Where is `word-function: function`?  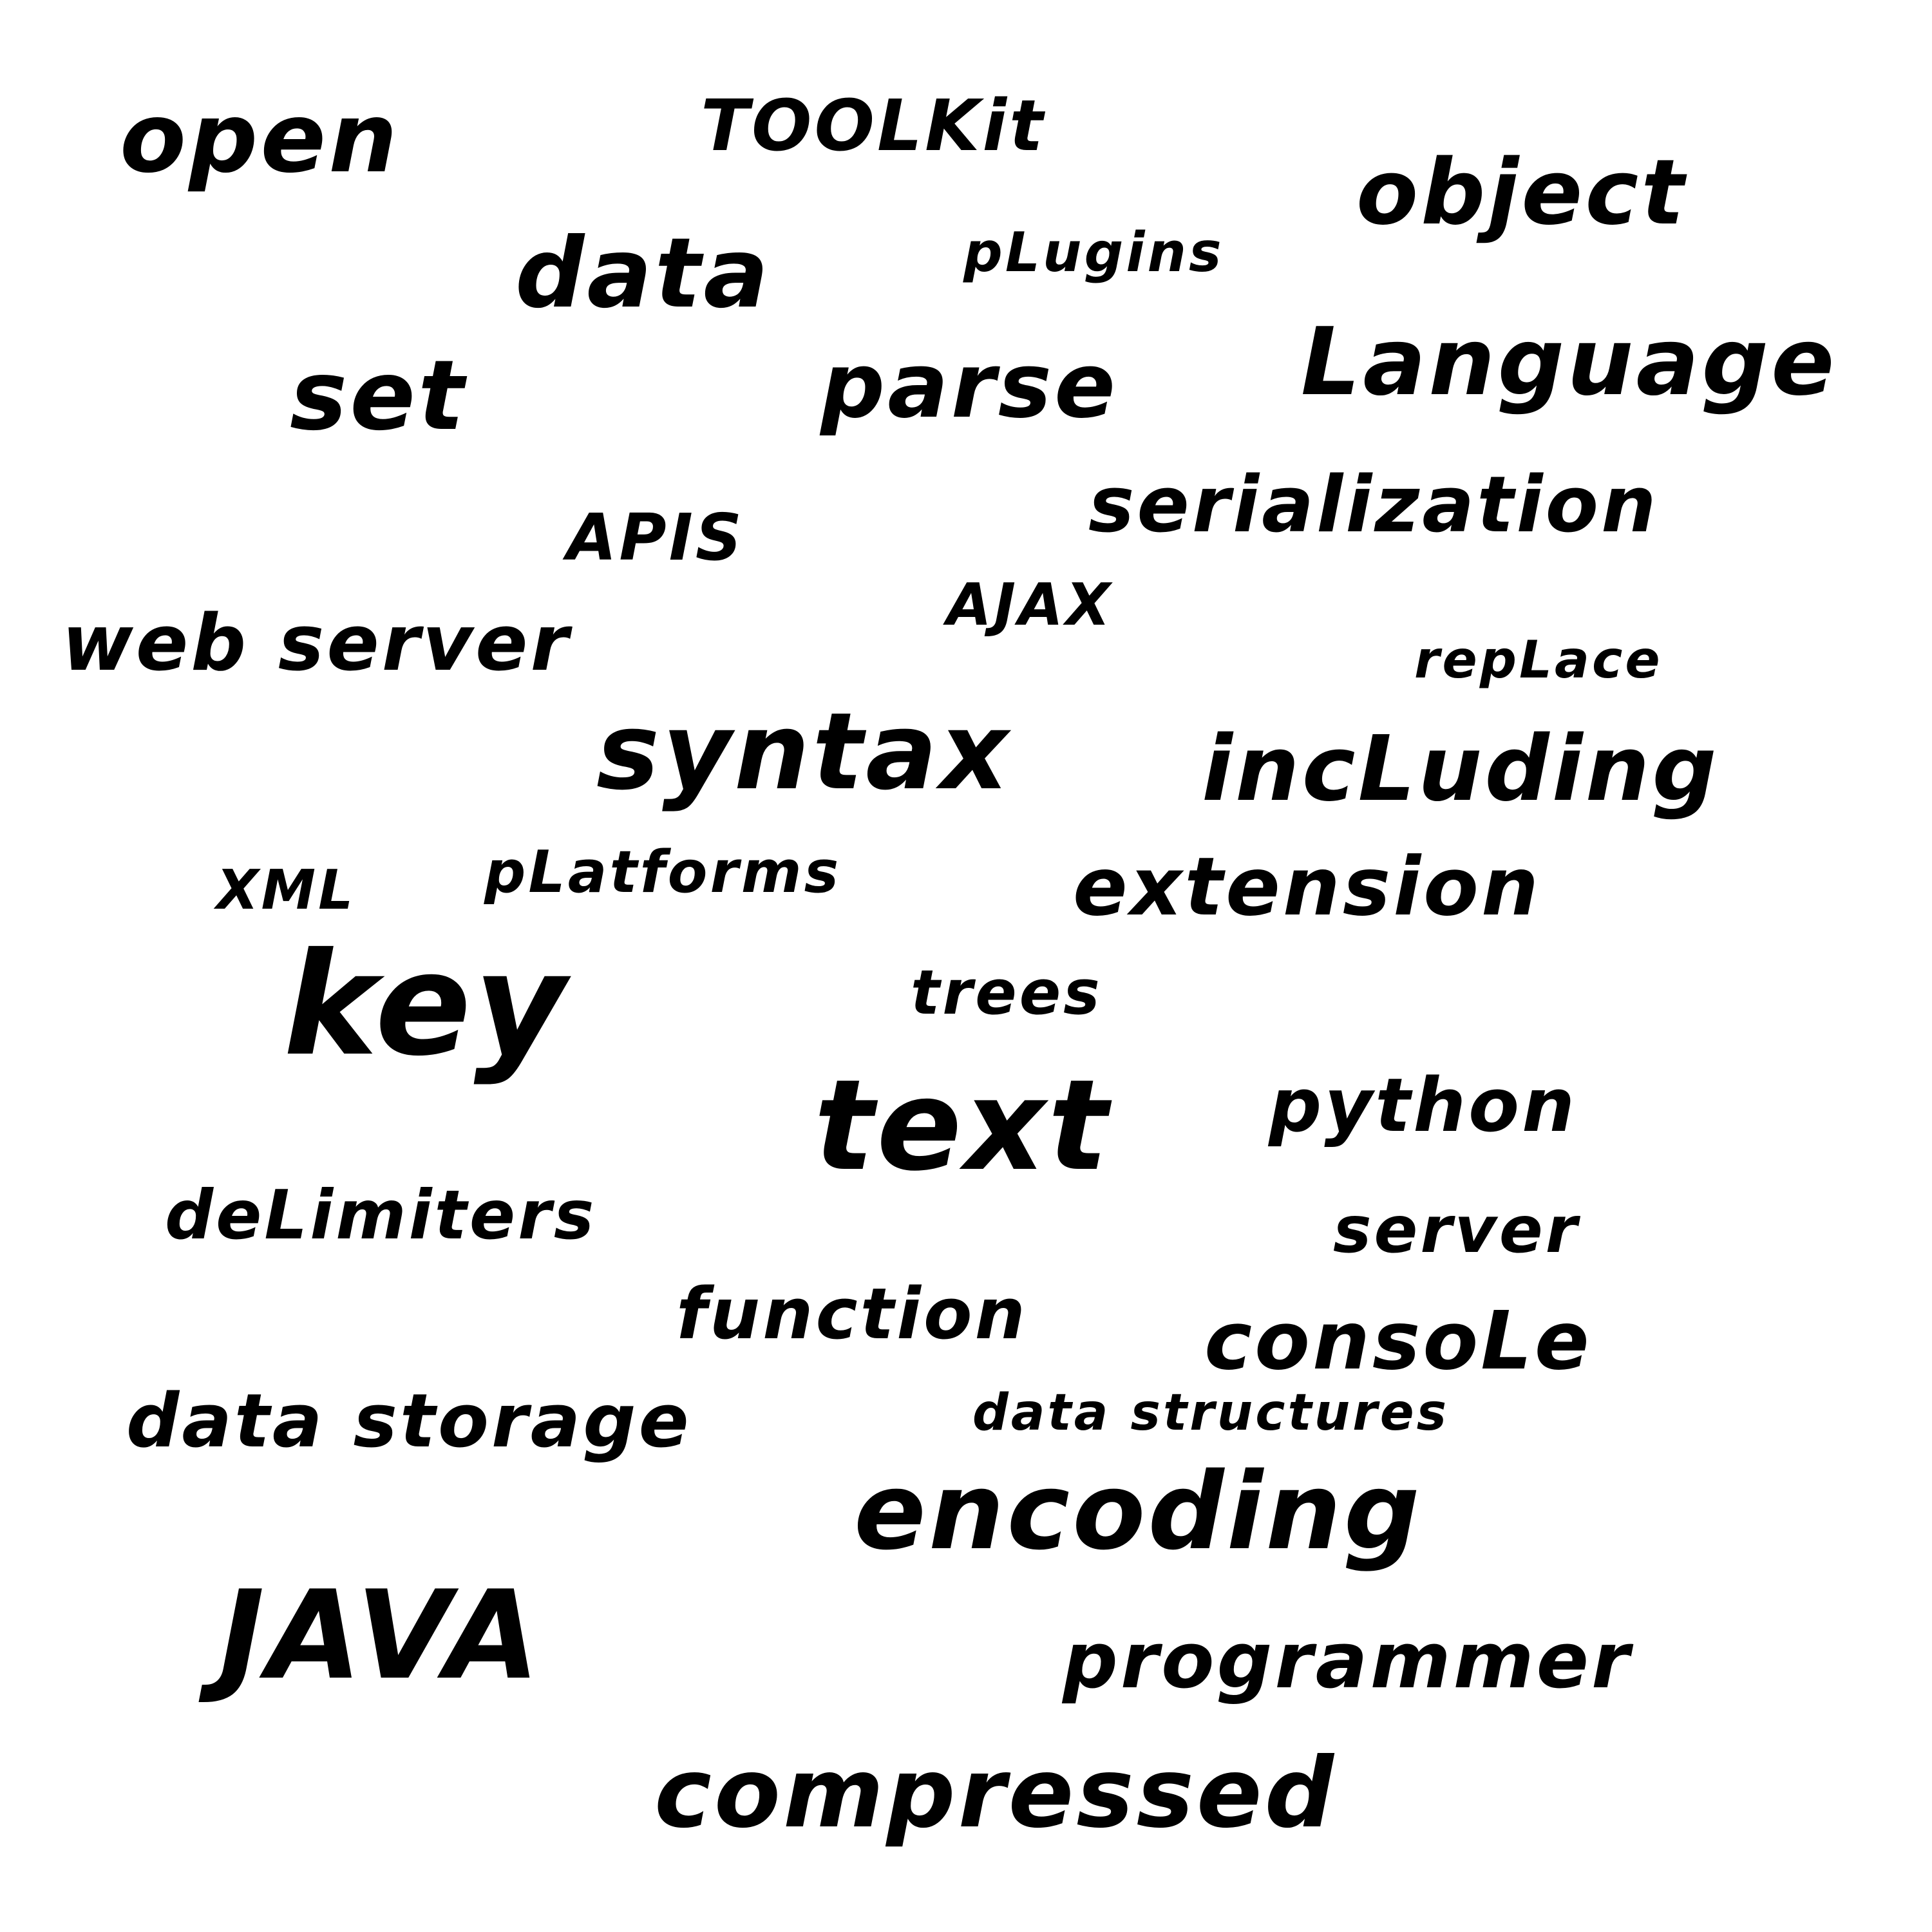 word-function: function is located at coordinates (852, 1314).